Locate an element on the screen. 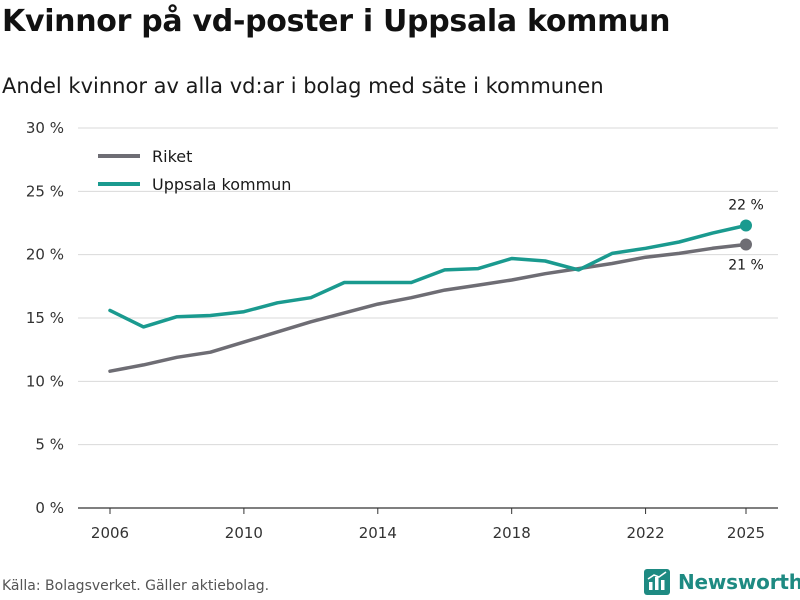  x-tick-label: 2006 is located at coordinates (110, 533).